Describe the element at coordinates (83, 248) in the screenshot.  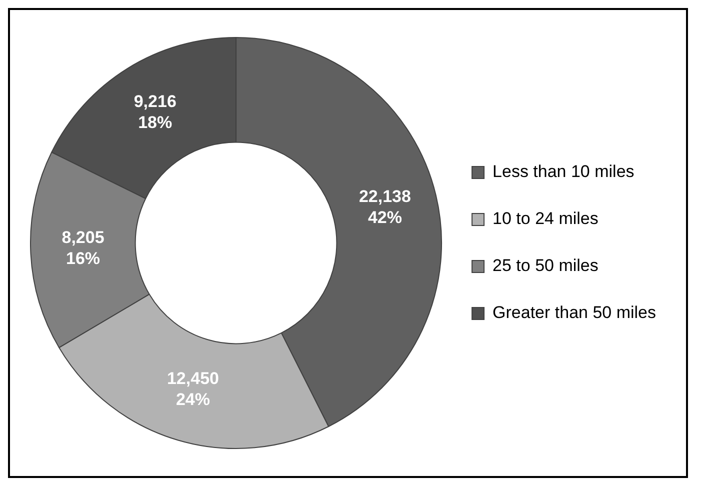
I see `data-label: 8,205 16%` at that location.